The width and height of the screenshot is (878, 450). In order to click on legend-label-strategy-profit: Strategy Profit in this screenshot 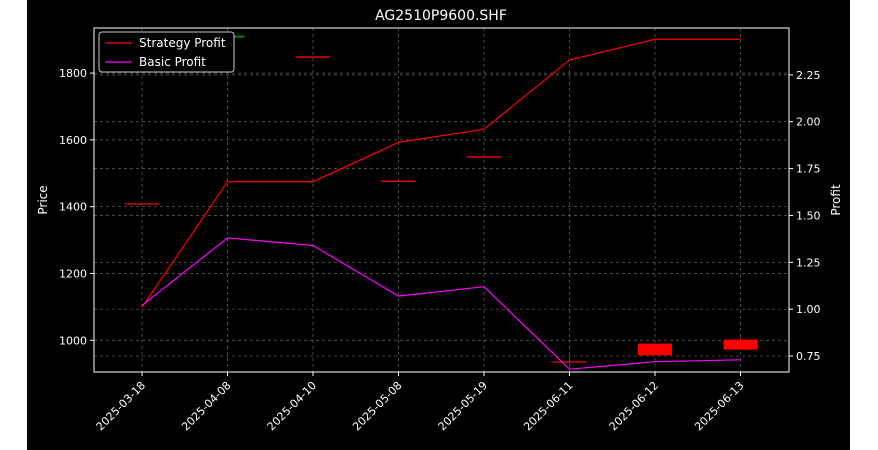, I will do `click(182, 43)`.